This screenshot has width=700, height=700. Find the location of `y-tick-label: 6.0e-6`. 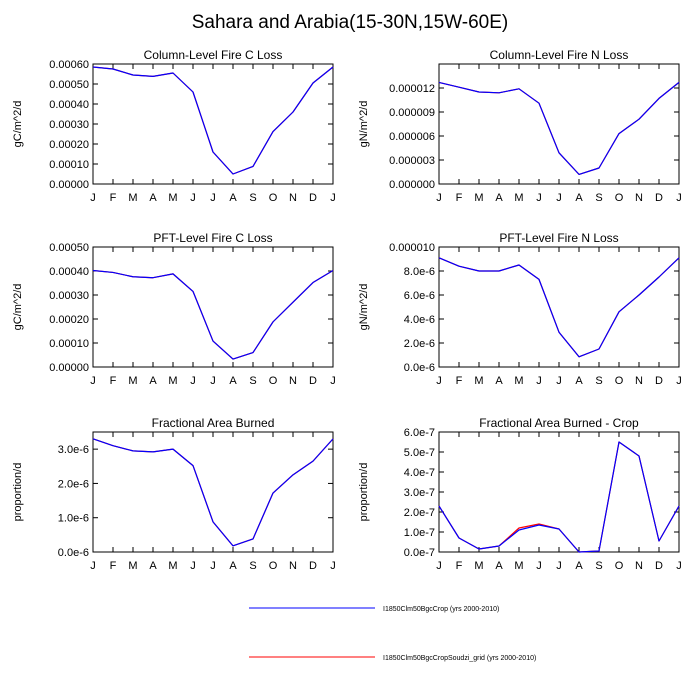

y-tick-label: 6.0e-6 is located at coordinates (419, 296).